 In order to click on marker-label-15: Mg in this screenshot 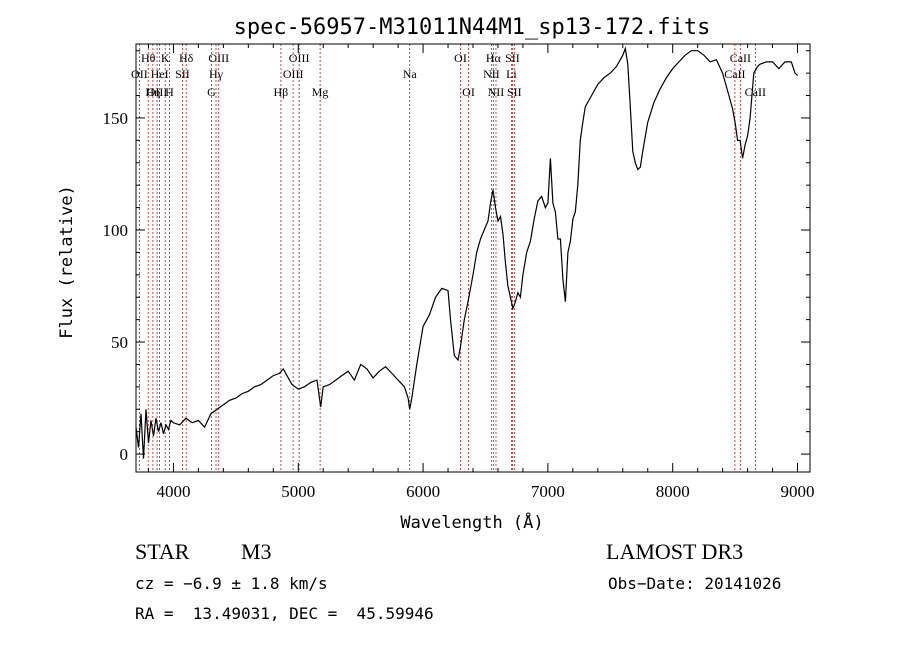, I will do `click(320, 92)`.